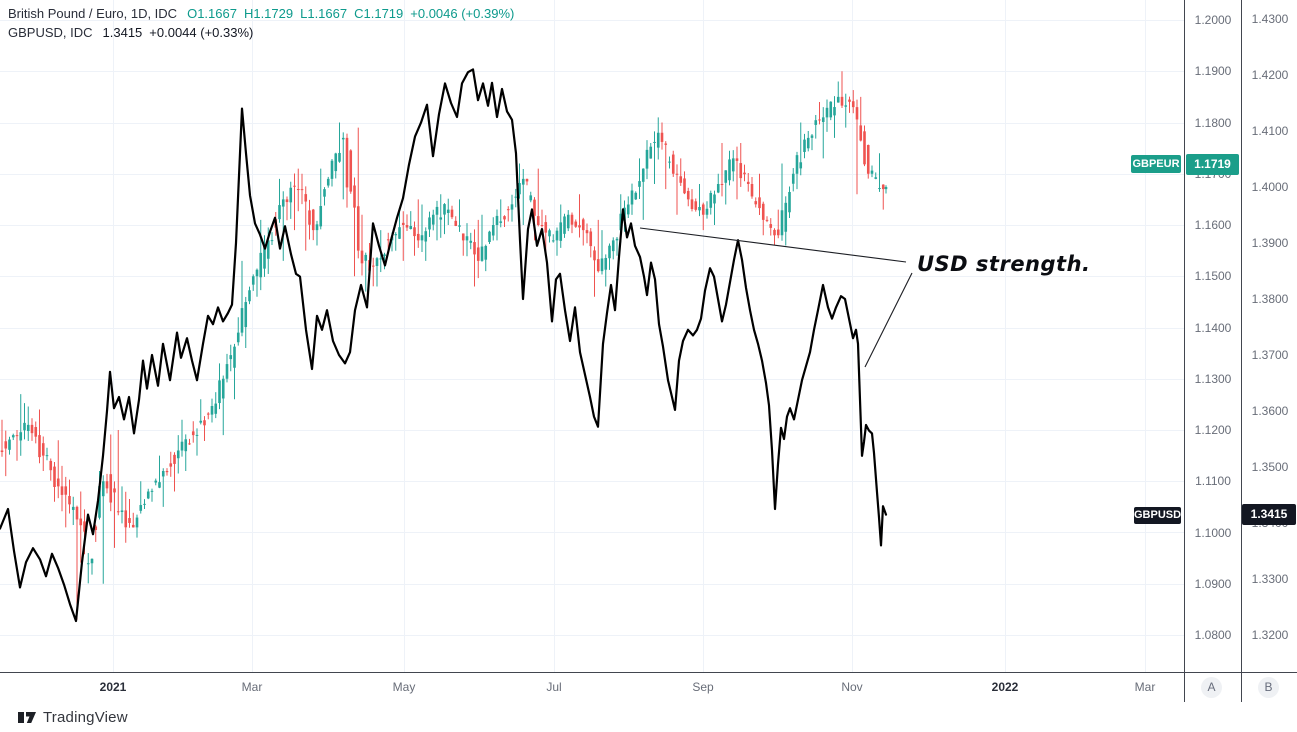 This screenshot has height=732, width=1297. Describe the element at coordinates (1004, 264) in the screenshot. I see `annotation-usd-strength: USD strength.` at that location.